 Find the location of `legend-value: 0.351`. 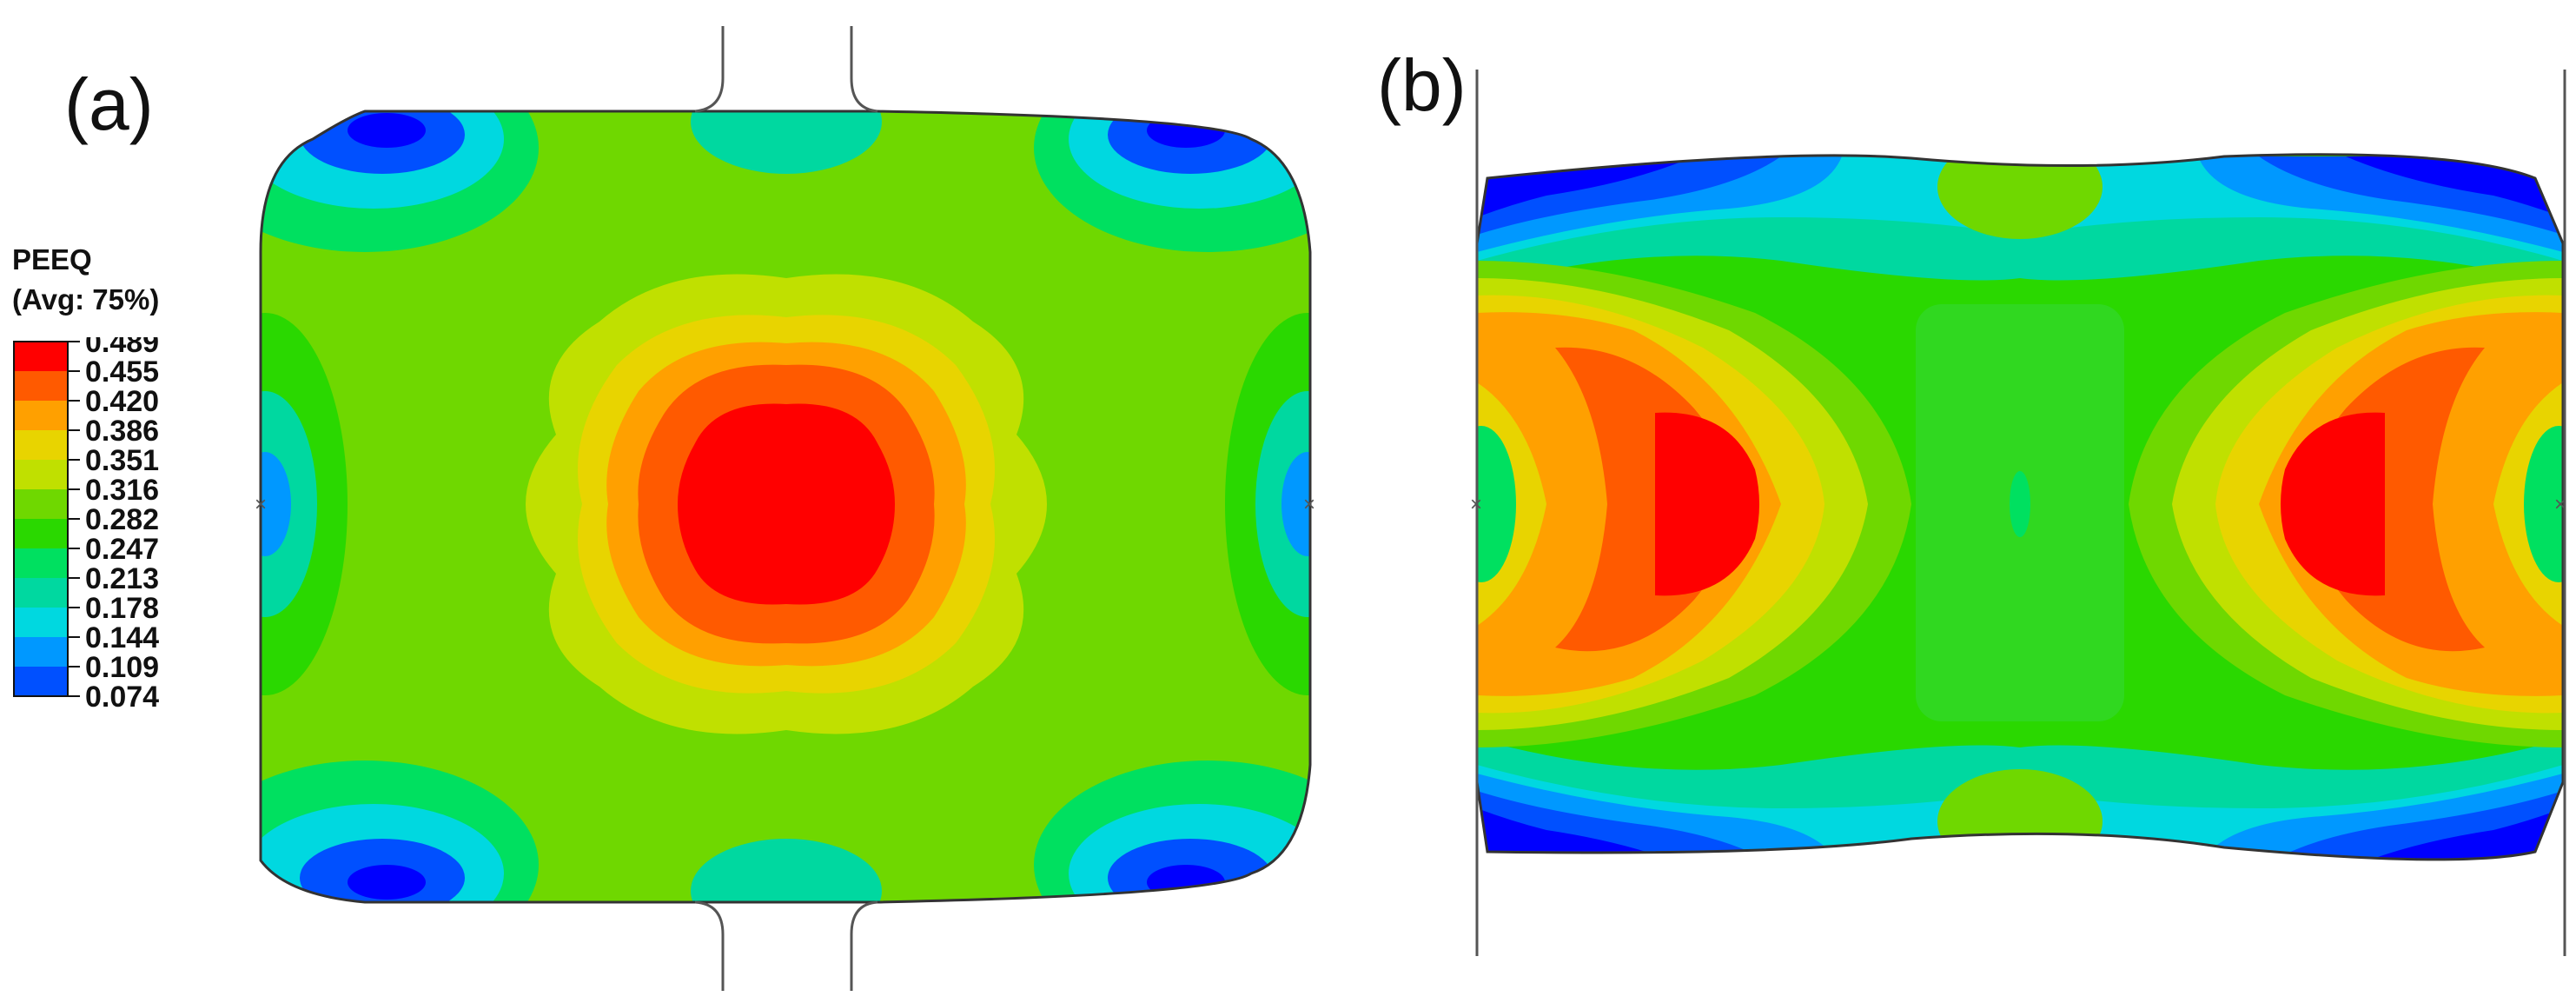

legend-value: 0.351 is located at coordinates (122, 461).